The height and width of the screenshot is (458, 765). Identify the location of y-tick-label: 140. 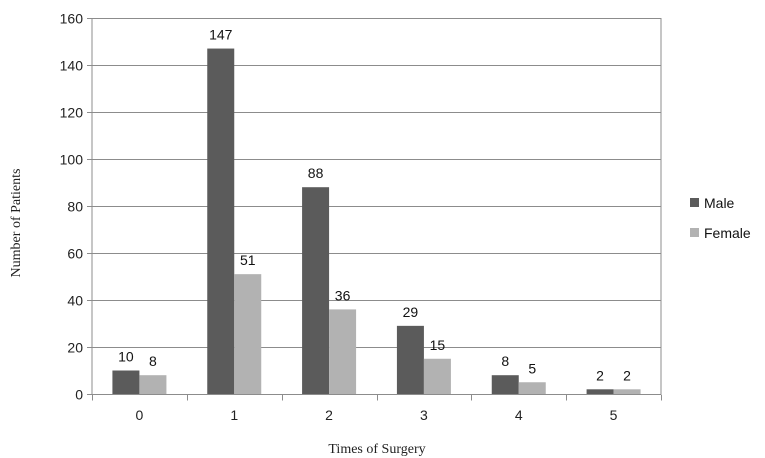
(72, 66).